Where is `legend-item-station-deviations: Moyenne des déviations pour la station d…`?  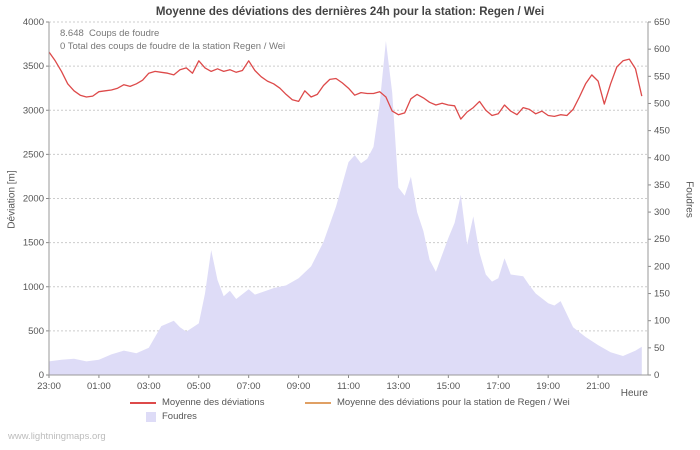 legend-item-station-deviations: Moyenne des déviations pour la station d… is located at coordinates (437, 402).